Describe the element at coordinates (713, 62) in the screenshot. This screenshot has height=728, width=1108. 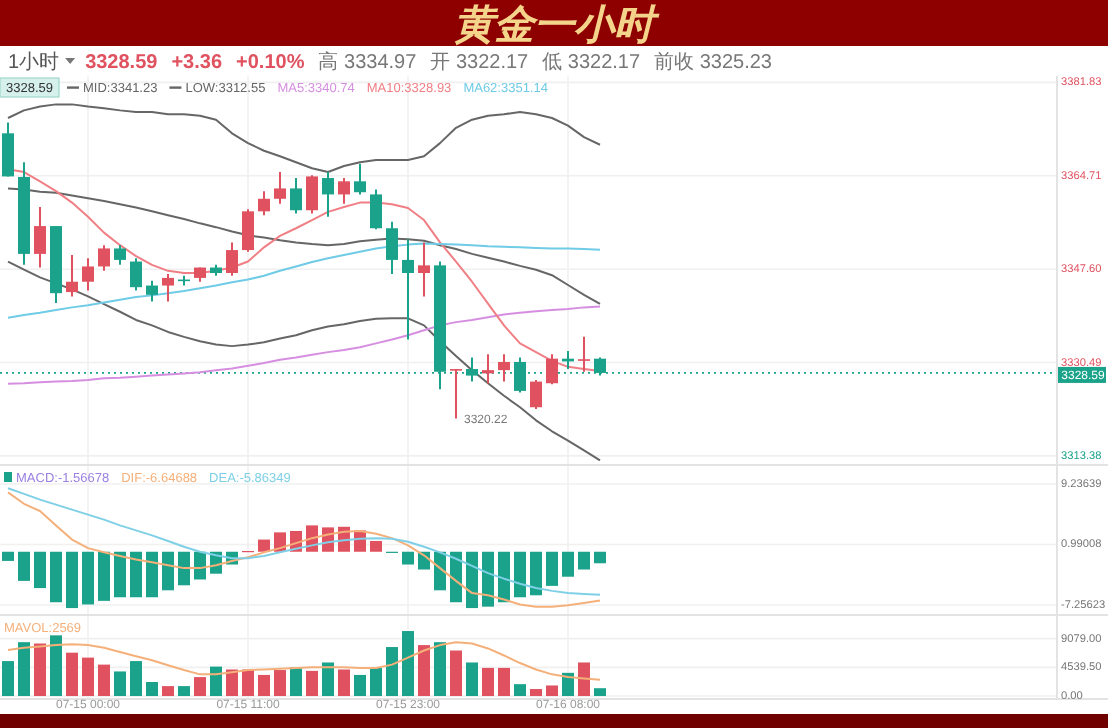
I see `text: 前收 3325.23` at that location.